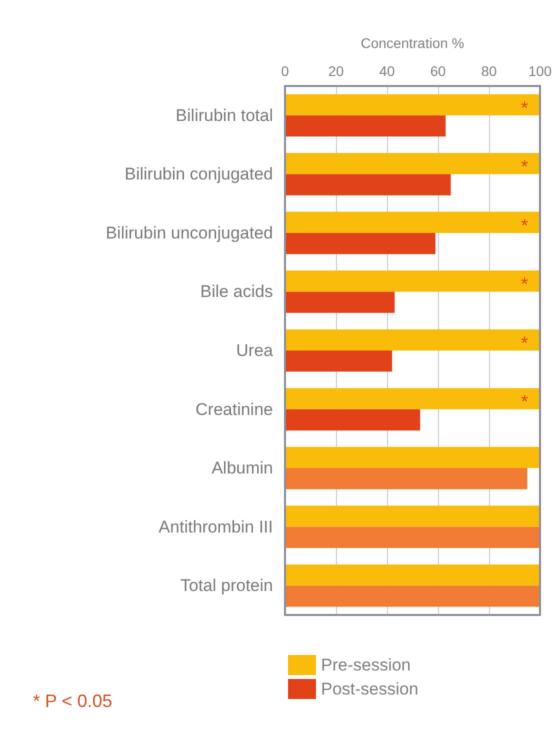 The image size is (559, 732). I want to click on y-tick-label: Albumin, so click(242, 468).